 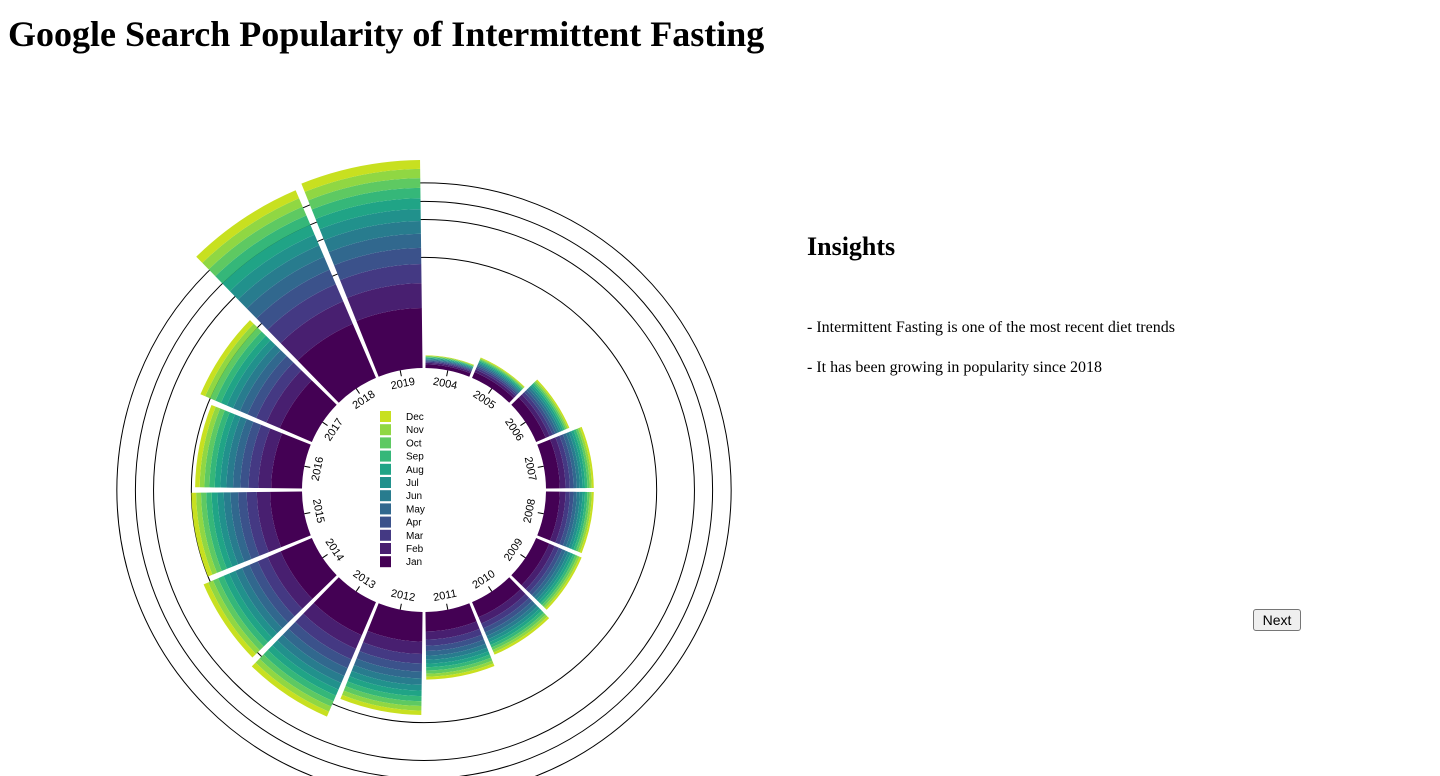 I want to click on bar-2004-apr, so click(x=449, y=365).